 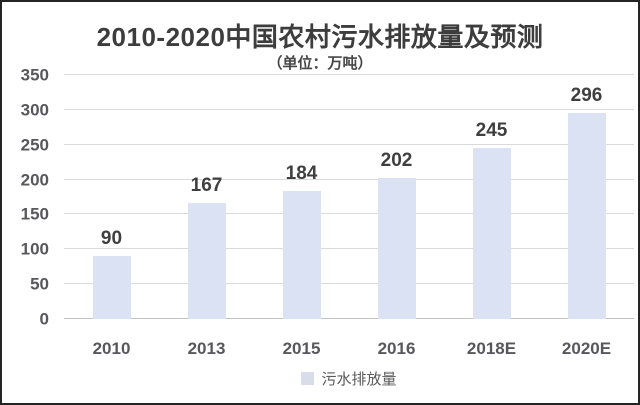 What do you see at coordinates (491, 233) in the screenshot?
I see `bar-2018E` at bounding box center [491, 233].